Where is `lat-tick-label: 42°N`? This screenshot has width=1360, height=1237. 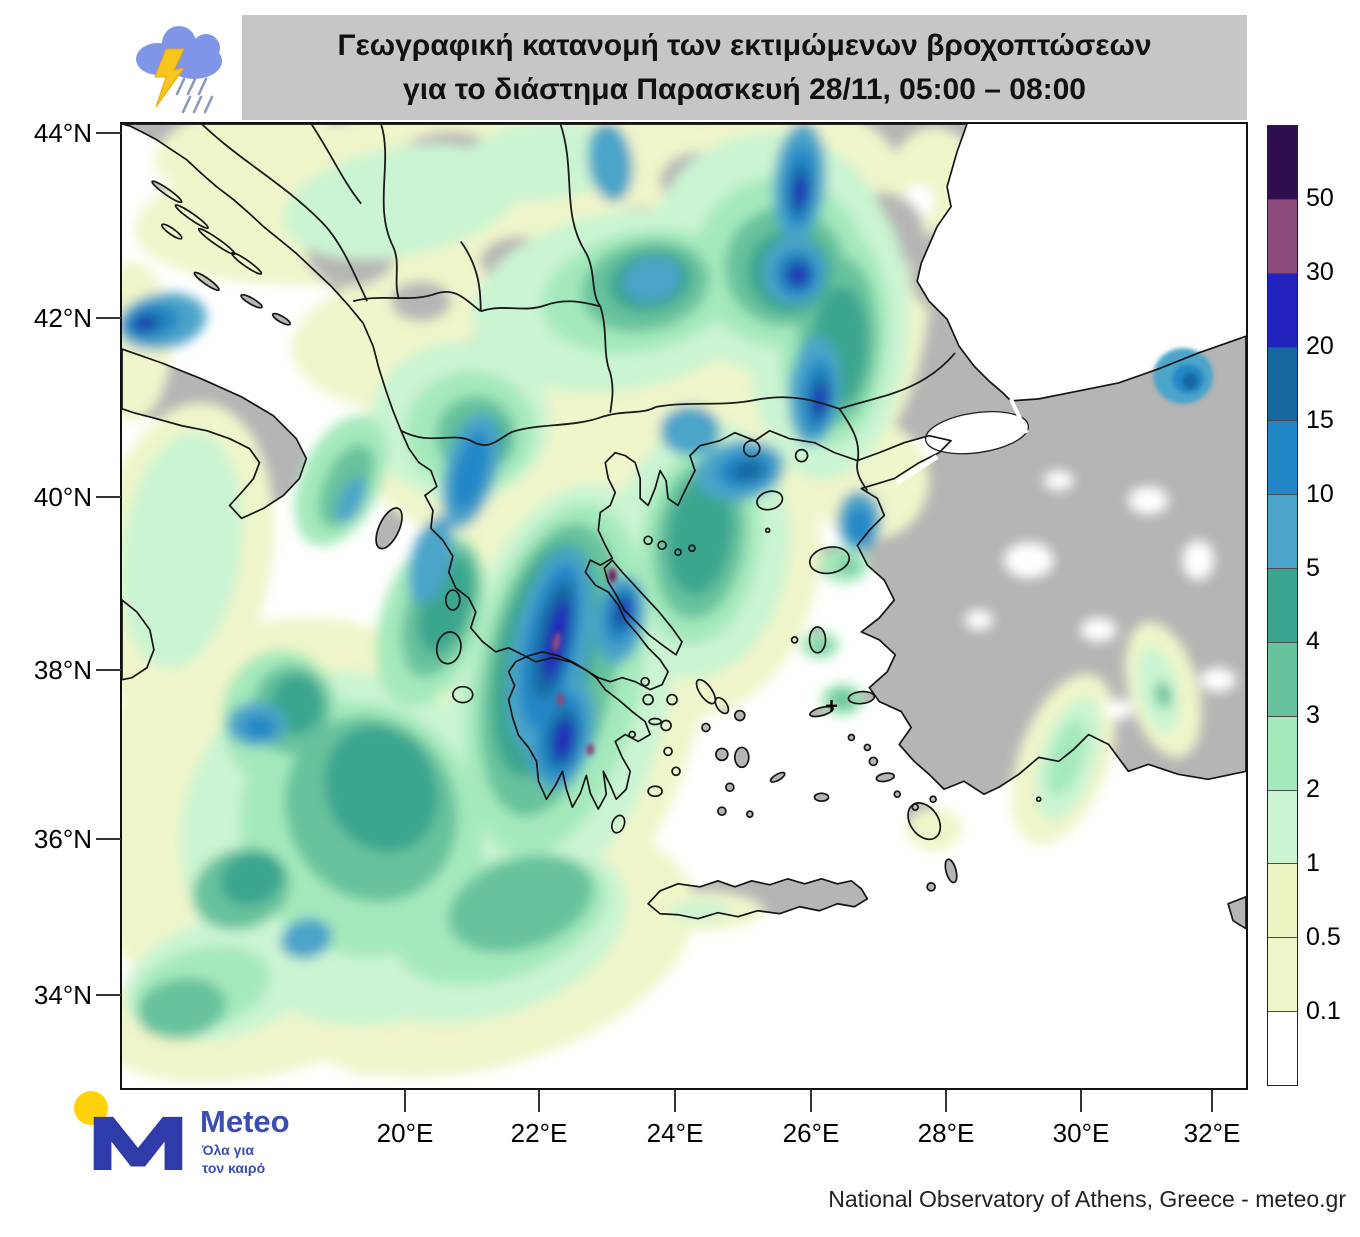 lat-tick-label: 42°N is located at coordinates (62, 318).